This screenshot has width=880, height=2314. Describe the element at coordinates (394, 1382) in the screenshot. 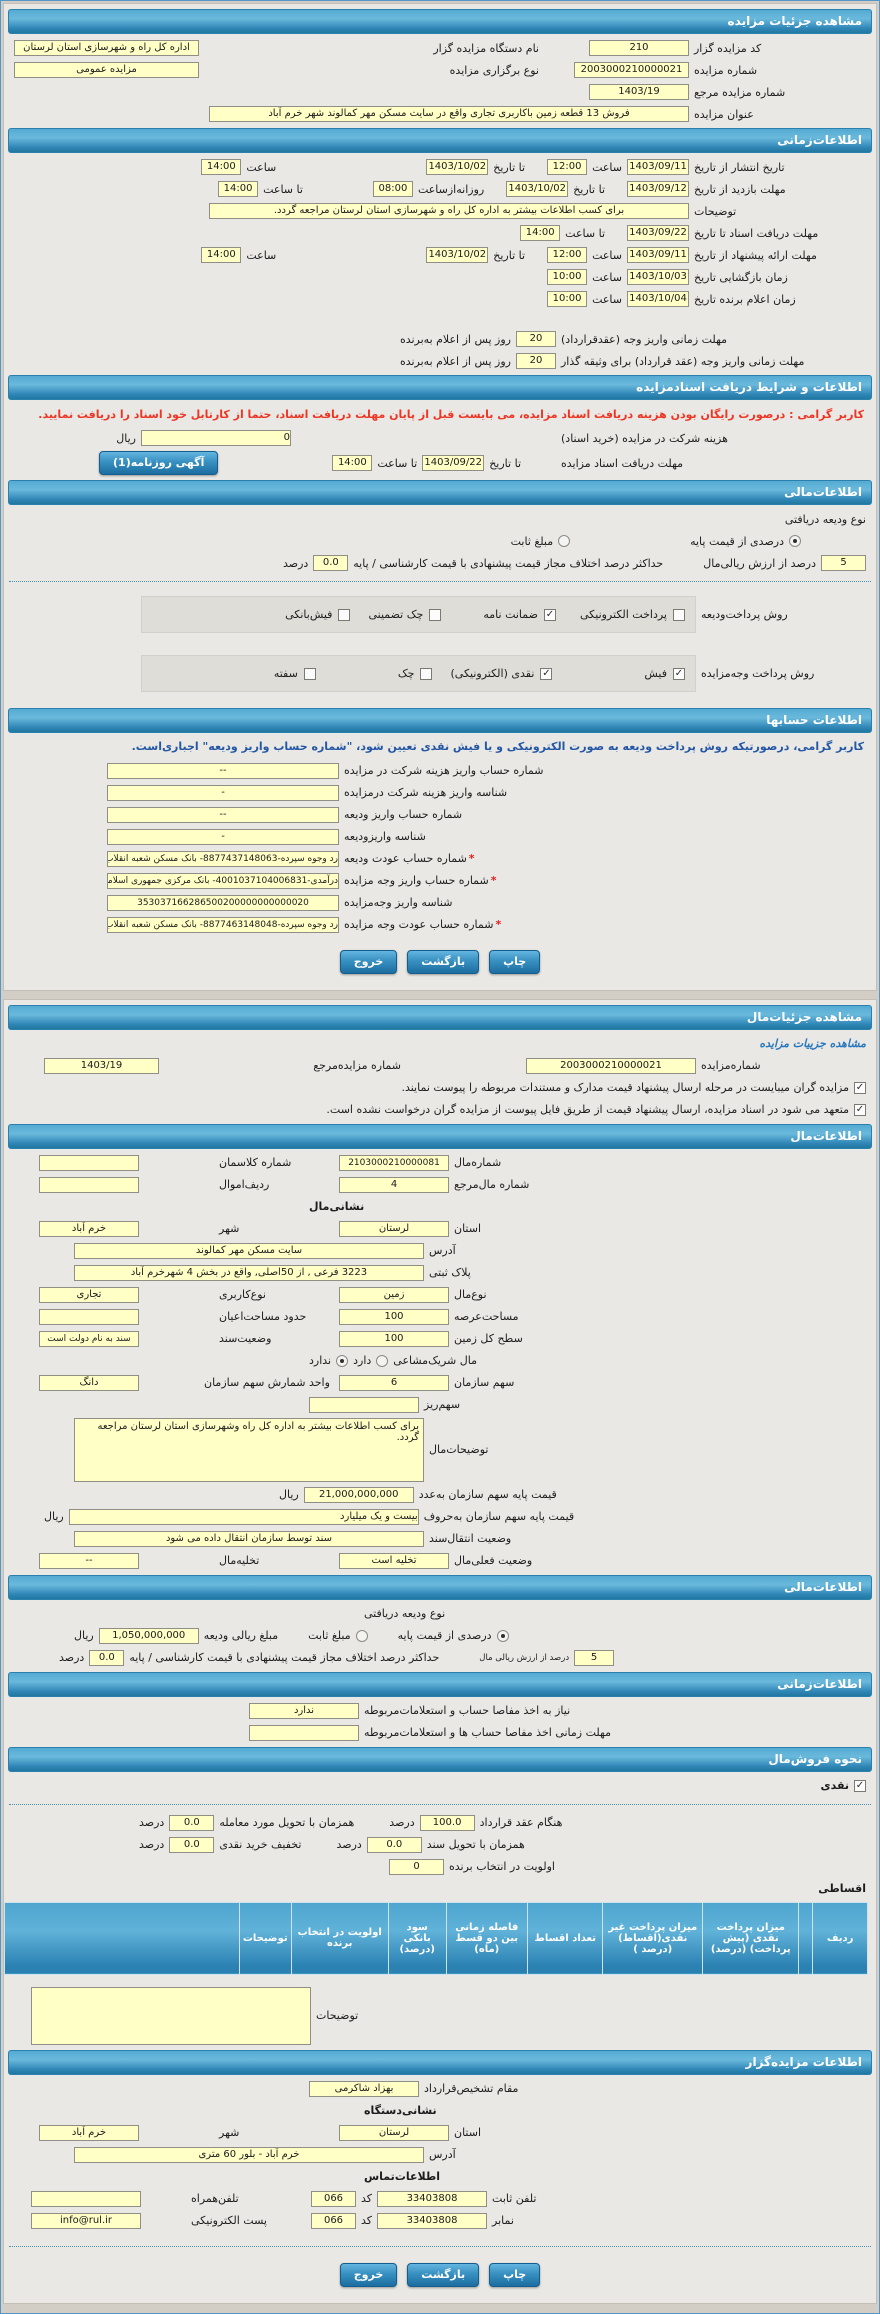

I see `org-share-field: 6` at that location.